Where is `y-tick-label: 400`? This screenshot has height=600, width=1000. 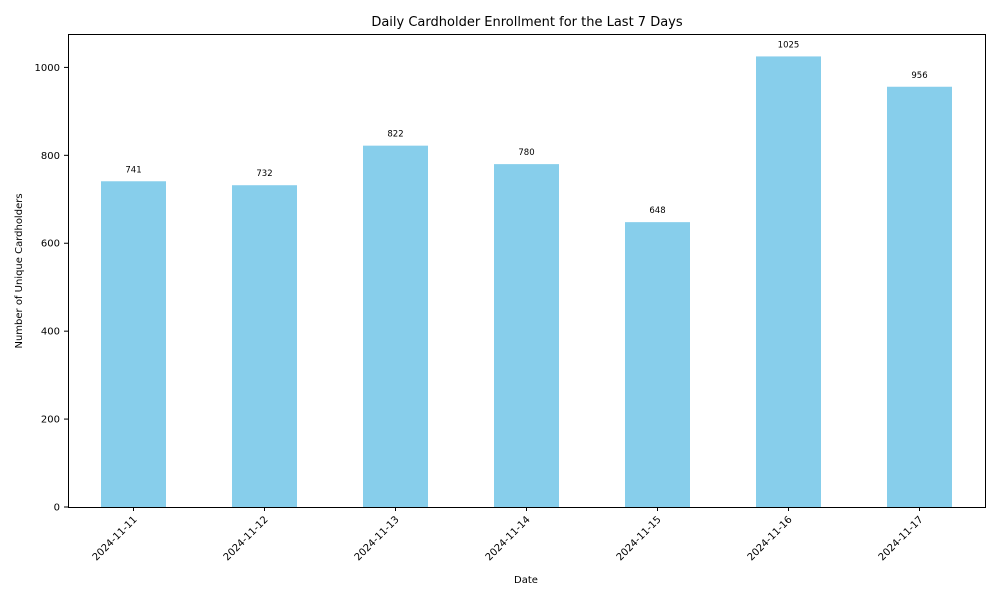
y-tick-label: 400 is located at coordinates (50, 332).